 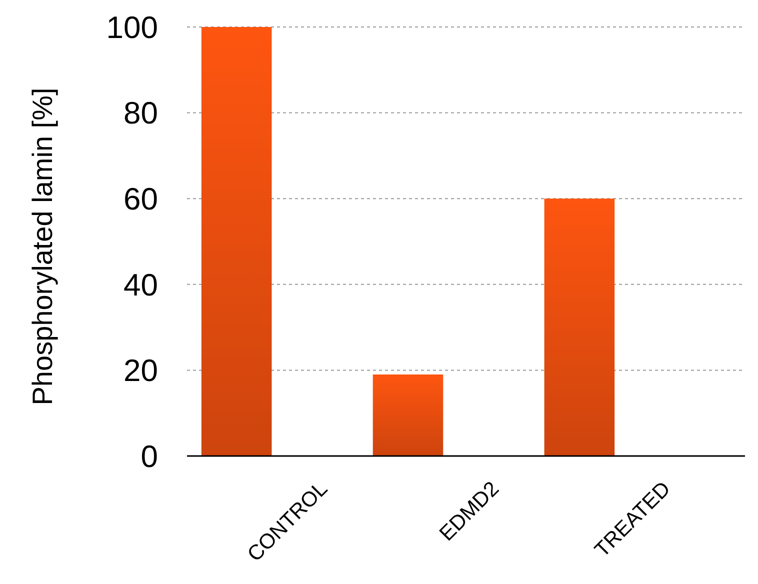 What do you see at coordinates (141, 113) in the screenshot?
I see `y-tick-label: 80` at bounding box center [141, 113].